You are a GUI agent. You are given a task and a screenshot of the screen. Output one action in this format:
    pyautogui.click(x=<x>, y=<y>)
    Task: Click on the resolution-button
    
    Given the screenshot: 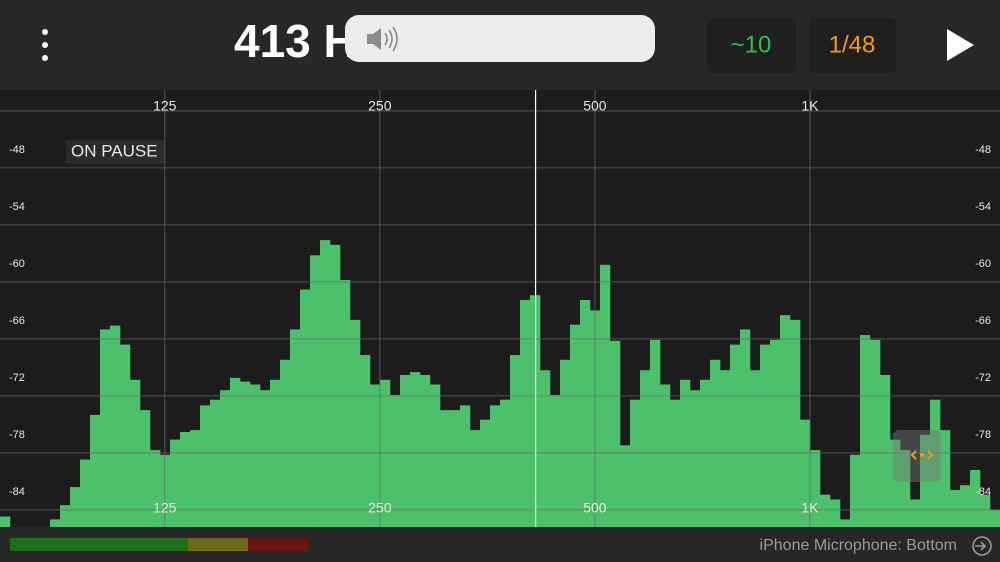 What is the action you would take?
    pyautogui.click(x=852, y=45)
    